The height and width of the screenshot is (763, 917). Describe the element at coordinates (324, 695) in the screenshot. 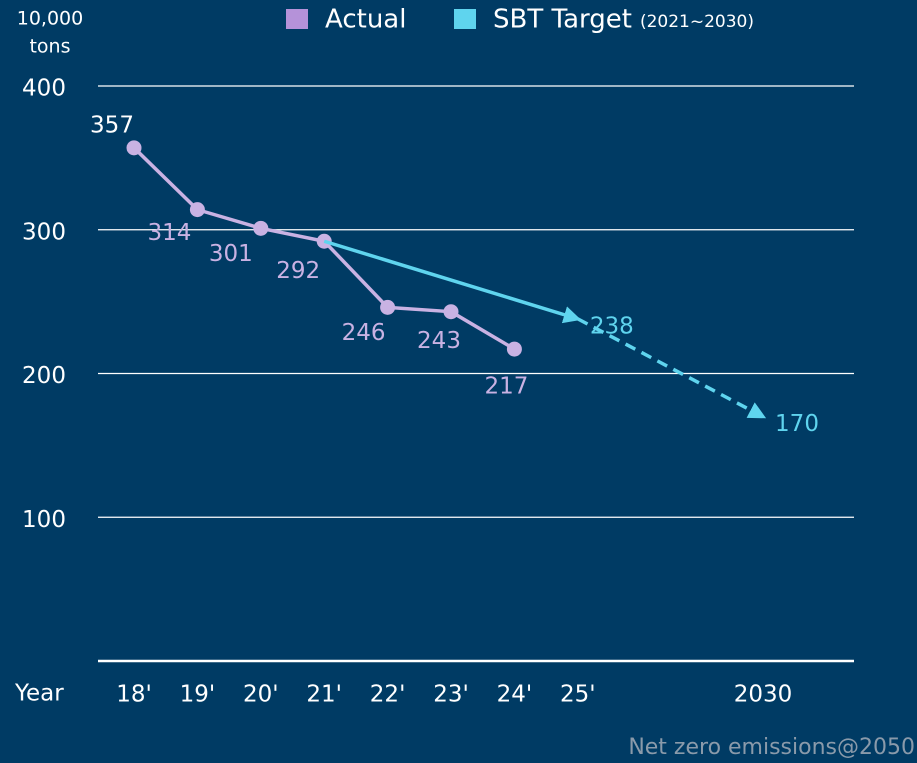

I see `x-tick-label: 21'` at that location.